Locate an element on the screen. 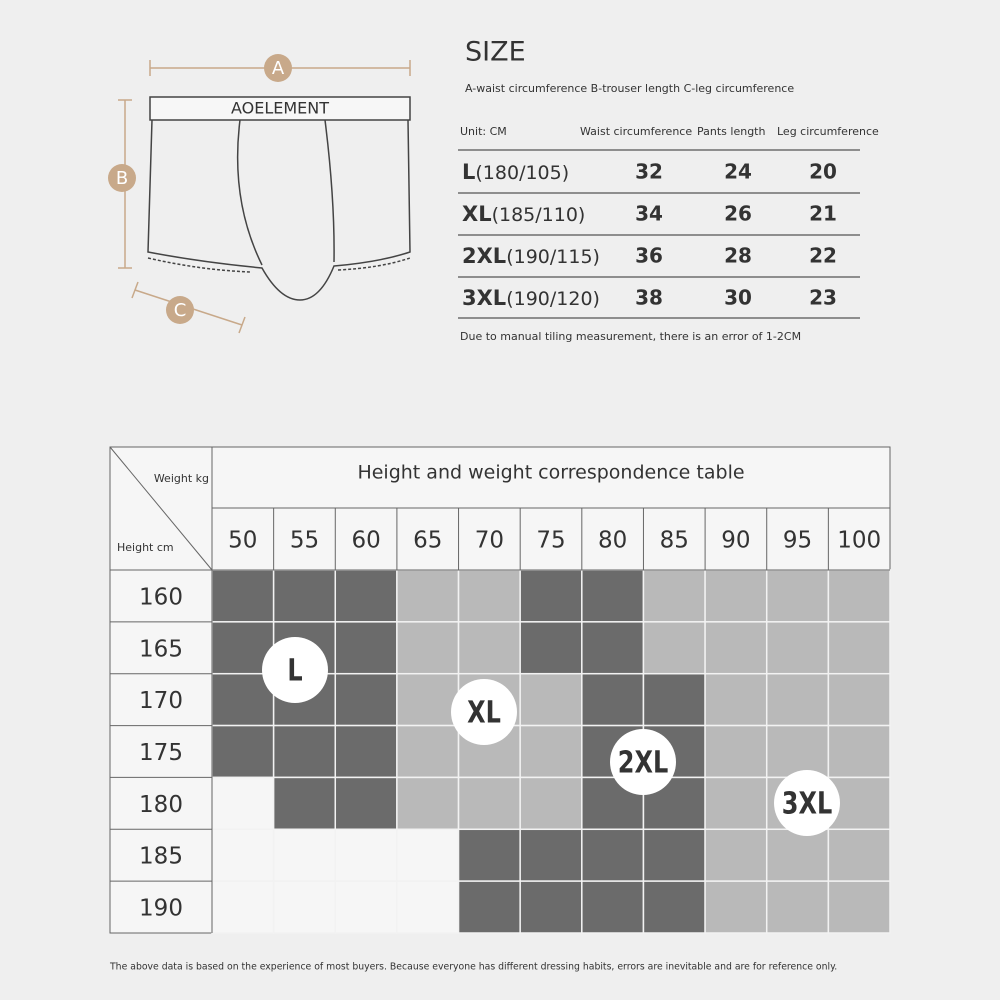  size-value: 34 is located at coordinates (649, 214).